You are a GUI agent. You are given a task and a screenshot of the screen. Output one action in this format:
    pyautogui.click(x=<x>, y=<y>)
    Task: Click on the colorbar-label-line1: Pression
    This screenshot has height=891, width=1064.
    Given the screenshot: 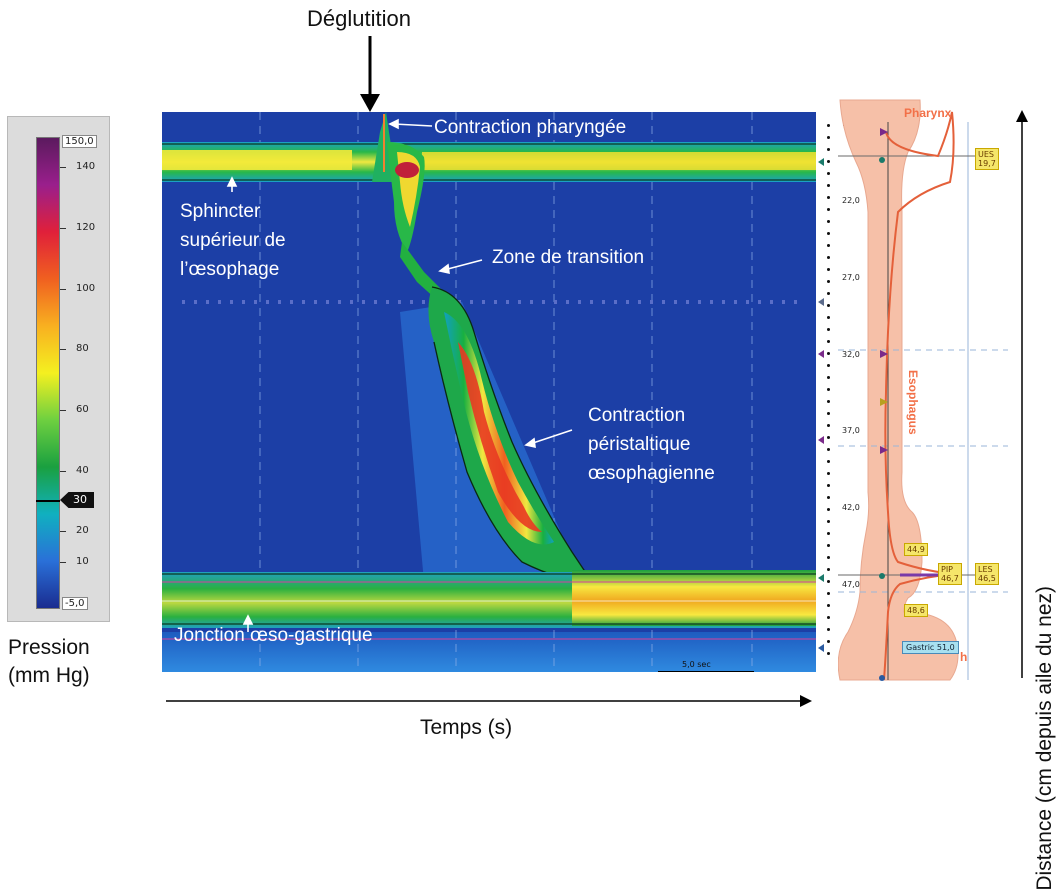 What is the action you would take?
    pyautogui.click(x=49, y=647)
    